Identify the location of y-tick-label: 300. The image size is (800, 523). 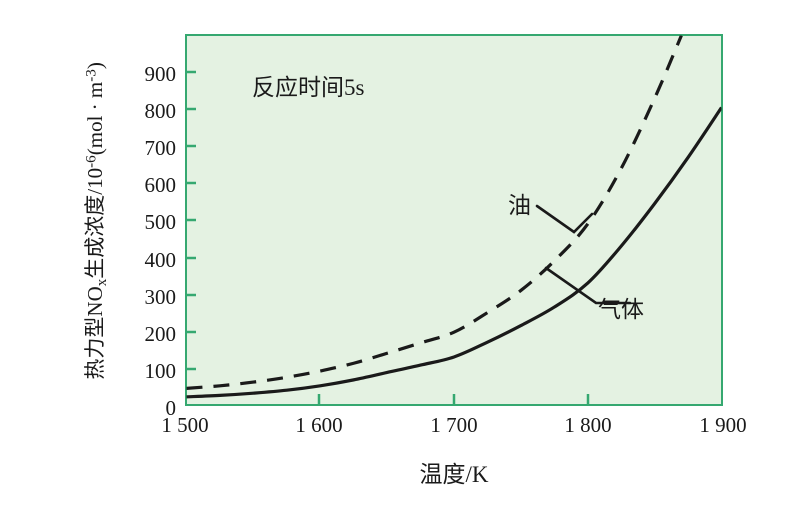
(160, 297).